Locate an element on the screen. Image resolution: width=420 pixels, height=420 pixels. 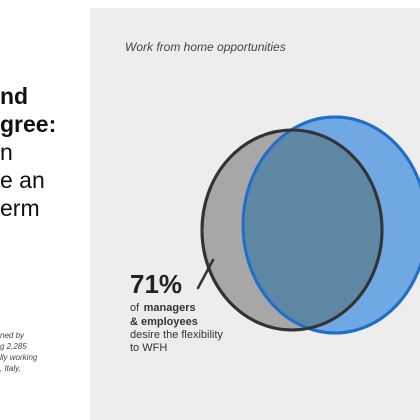
stat-line-1: of is located at coordinates (135, 308).